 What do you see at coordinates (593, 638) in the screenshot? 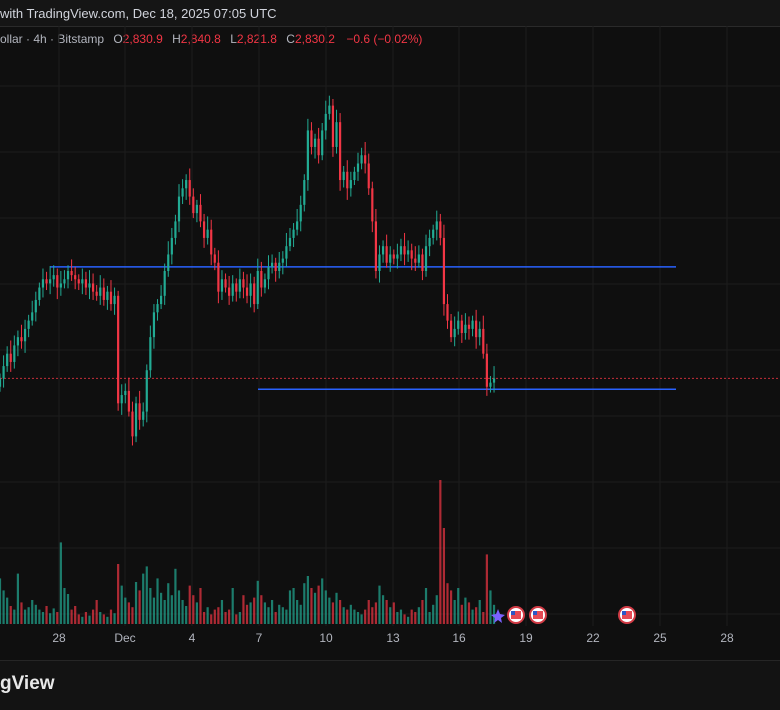
I see `x-tick-label: 22` at bounding box center [593, 638].